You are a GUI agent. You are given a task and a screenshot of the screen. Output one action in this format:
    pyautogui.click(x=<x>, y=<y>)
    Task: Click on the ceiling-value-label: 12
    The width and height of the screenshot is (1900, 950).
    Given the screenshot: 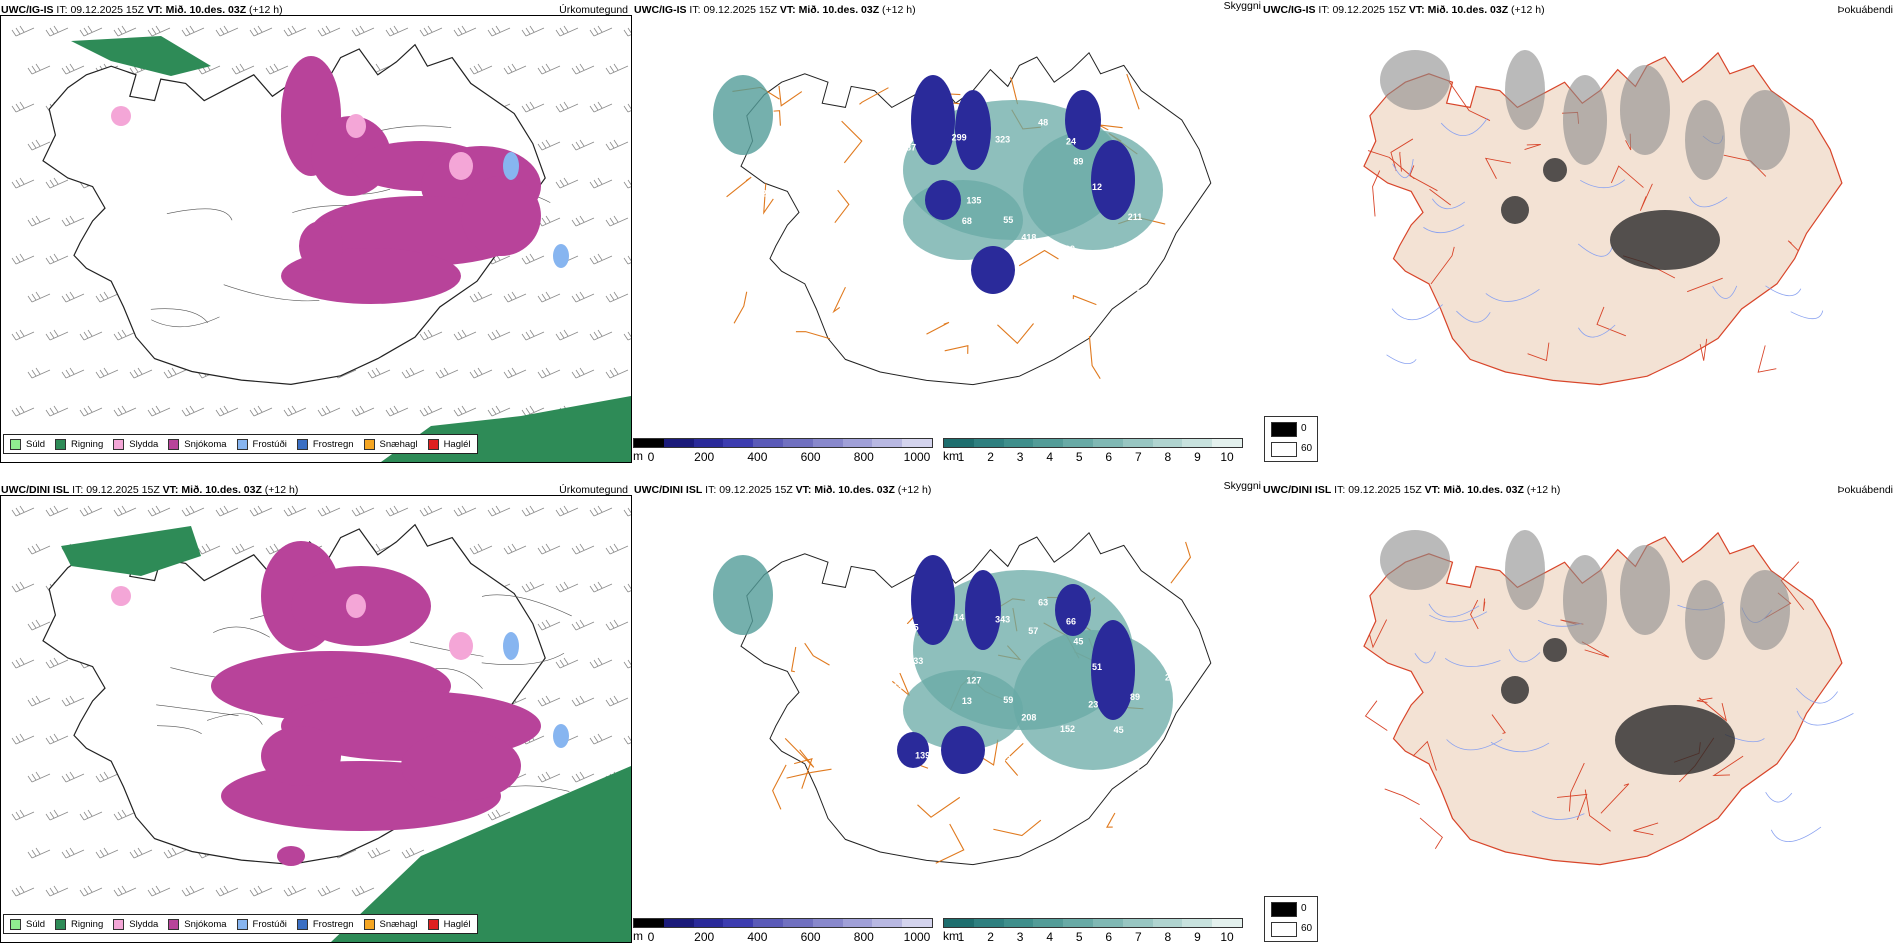 What is the action you would take?
    pyautogui.click(x=1097, y=187)
    